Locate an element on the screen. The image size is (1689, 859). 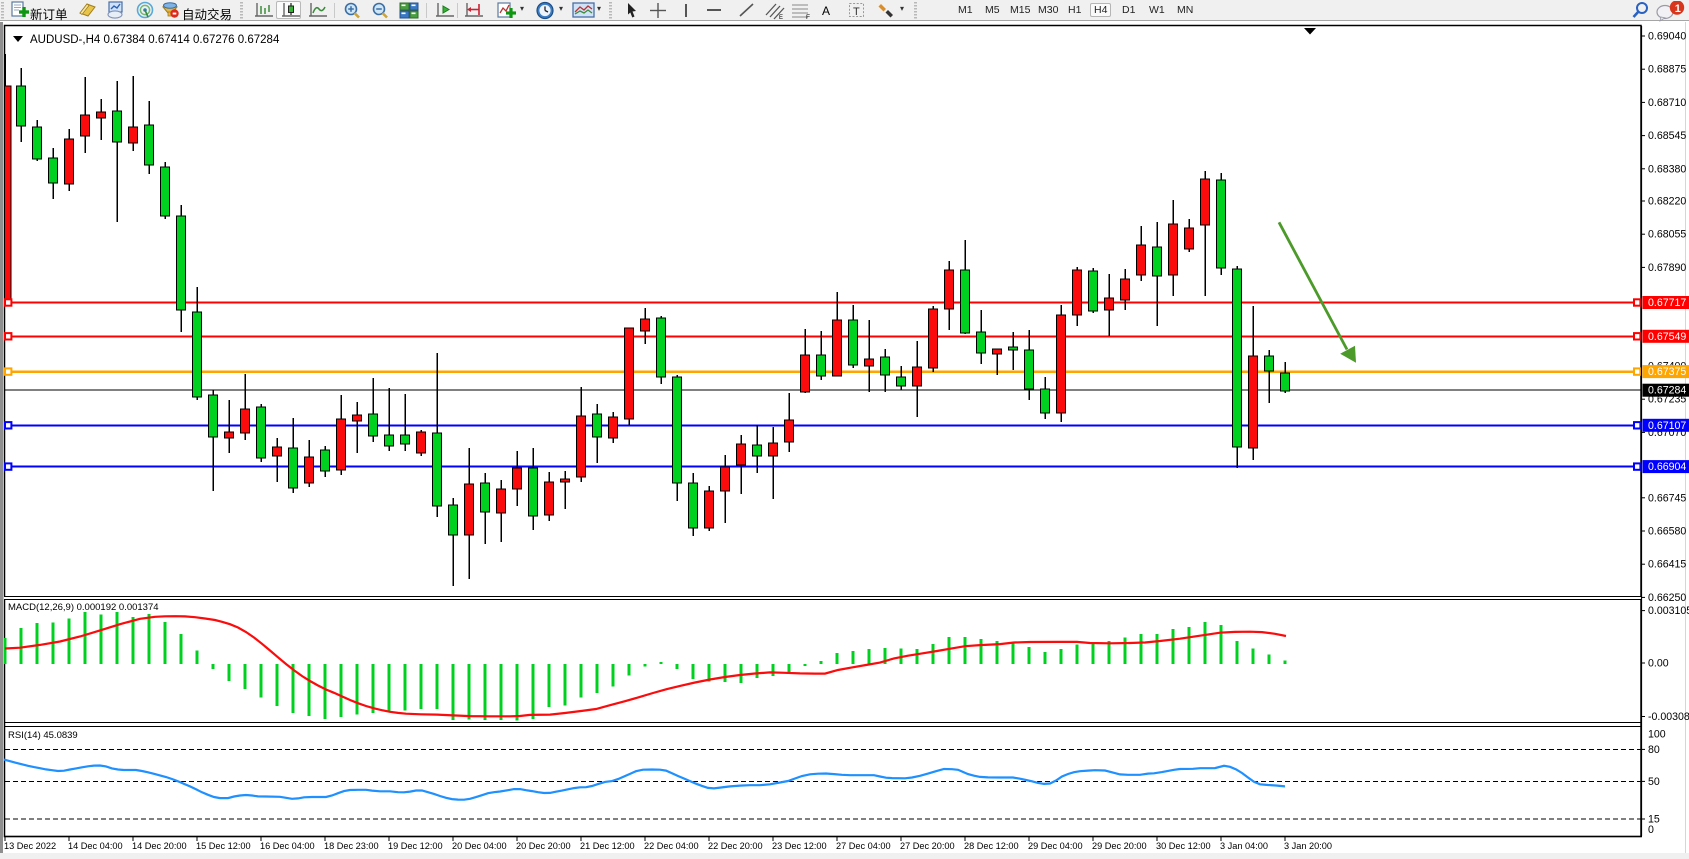
svg-text: 80 is located at coordinates (1654, 750).